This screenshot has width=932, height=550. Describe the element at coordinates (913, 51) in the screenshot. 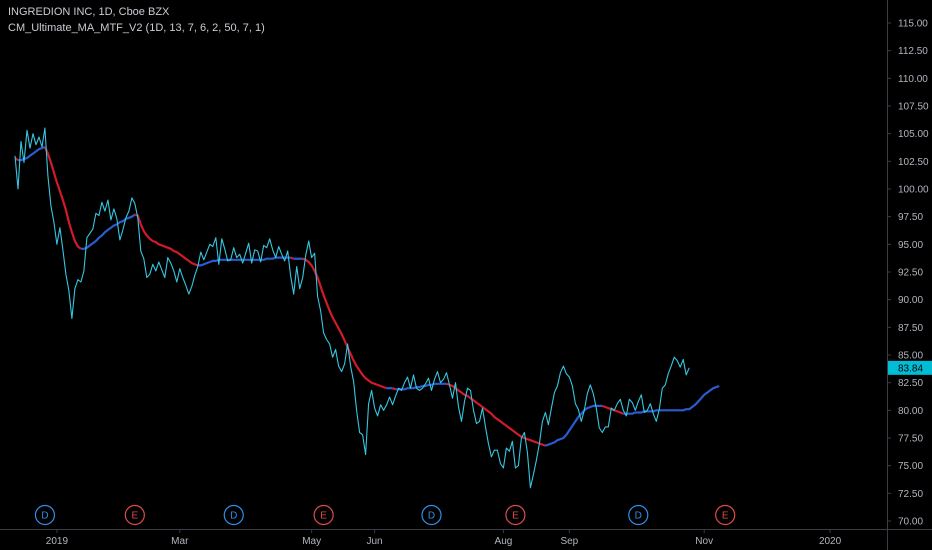

I see `y-tick-label: 112.50` at that location.